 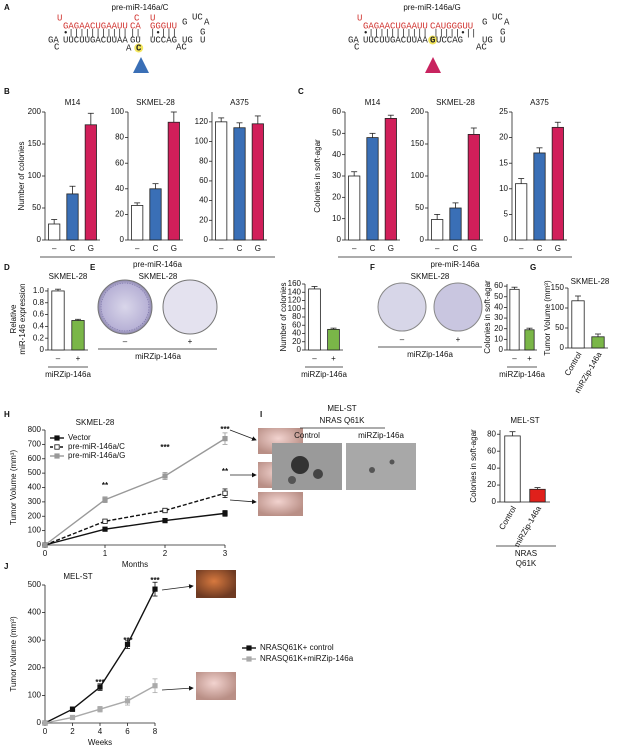 I want to click on variant-arrow, so click(x=433, y=65).